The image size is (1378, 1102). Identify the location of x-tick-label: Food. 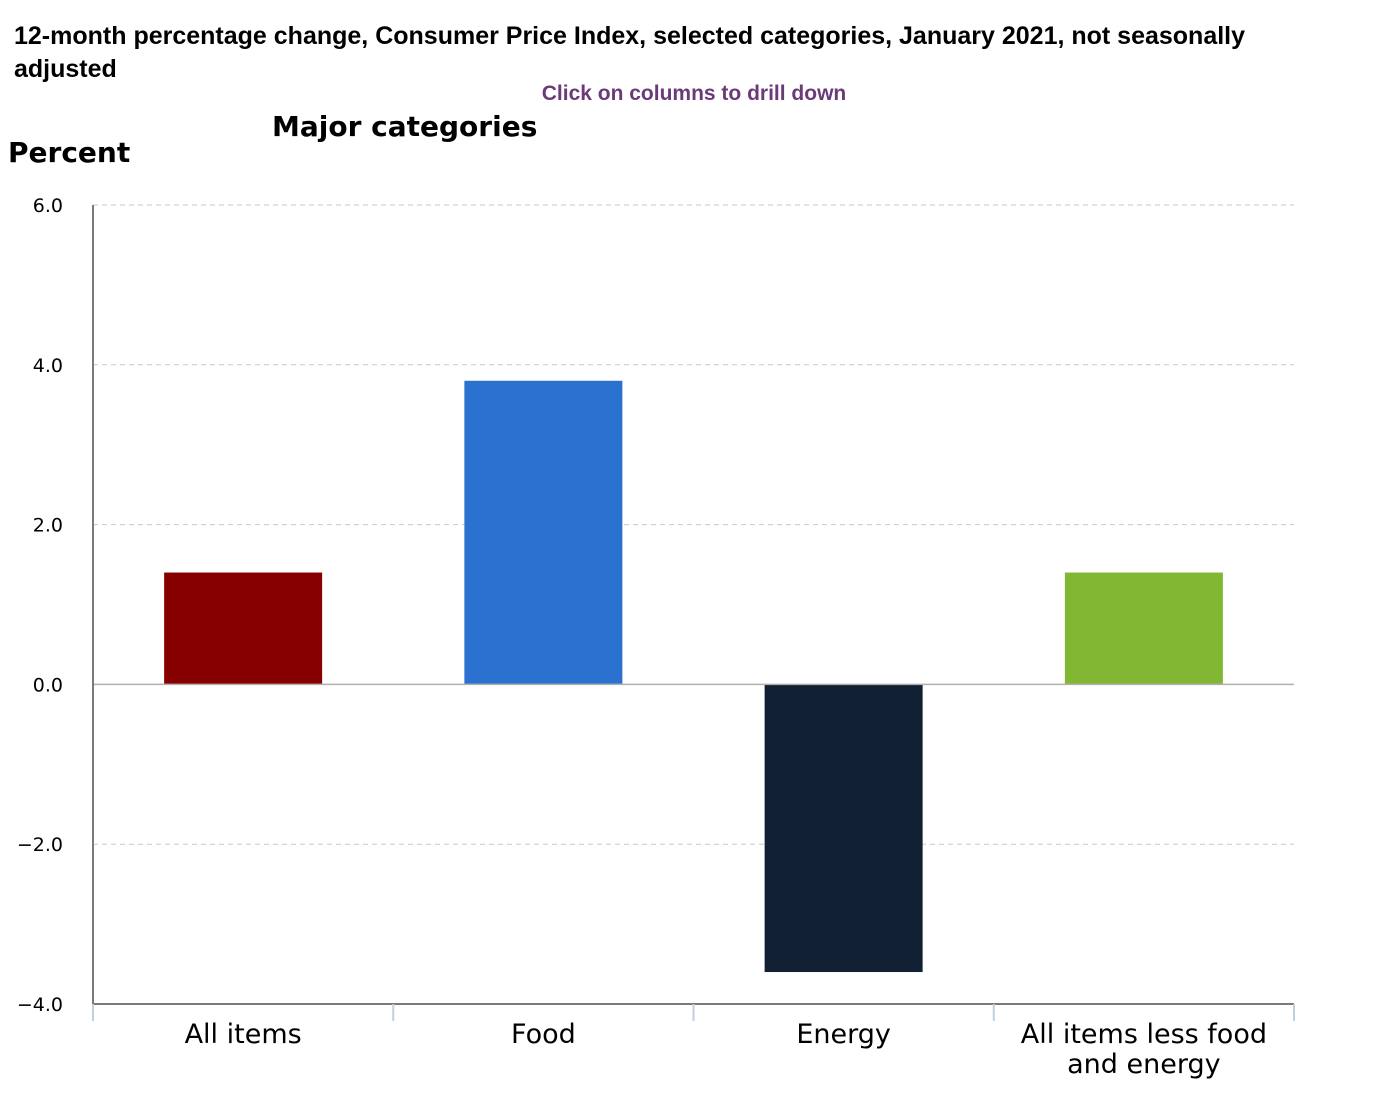
(543, 1034).